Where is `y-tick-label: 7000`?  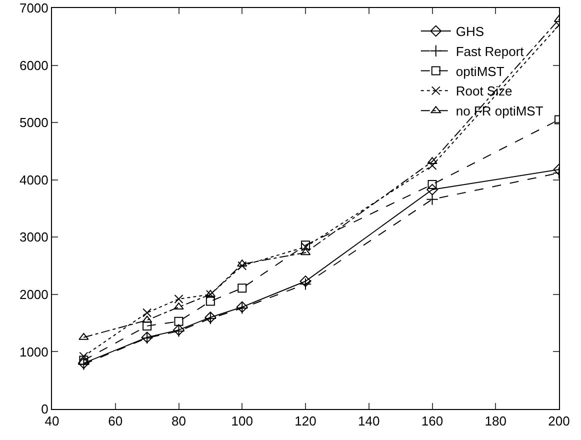 y-tick-label: 7000 is located at coordinates (33, 8).